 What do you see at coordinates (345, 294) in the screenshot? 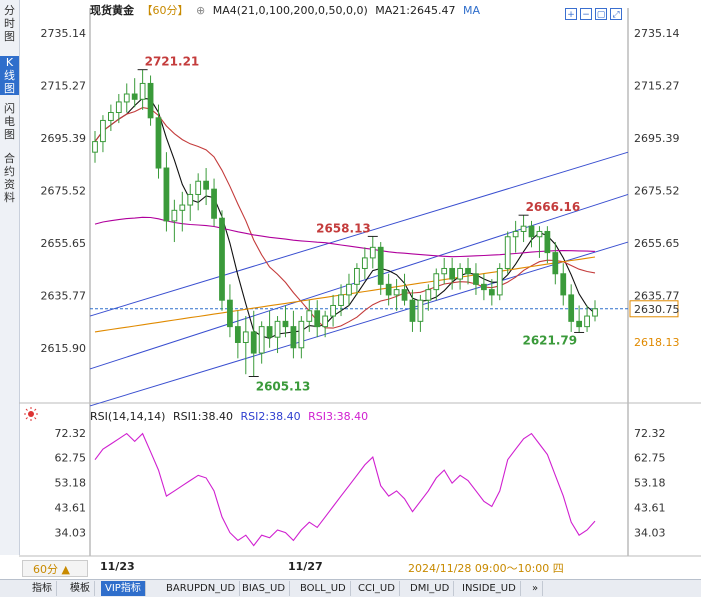
I see `ma-orange-line` at bounding box center [345, 294].